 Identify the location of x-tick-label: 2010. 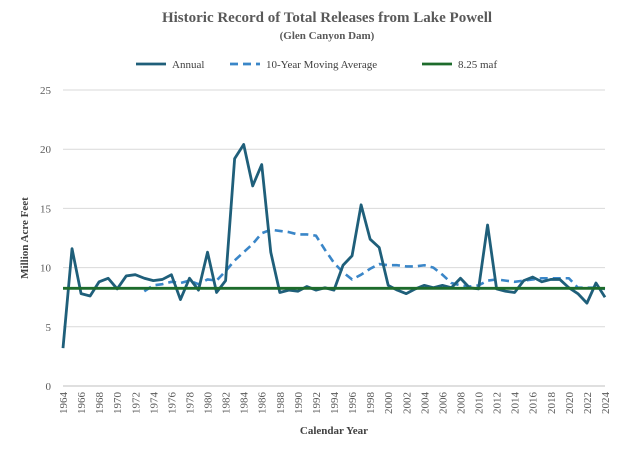
(480, 403).